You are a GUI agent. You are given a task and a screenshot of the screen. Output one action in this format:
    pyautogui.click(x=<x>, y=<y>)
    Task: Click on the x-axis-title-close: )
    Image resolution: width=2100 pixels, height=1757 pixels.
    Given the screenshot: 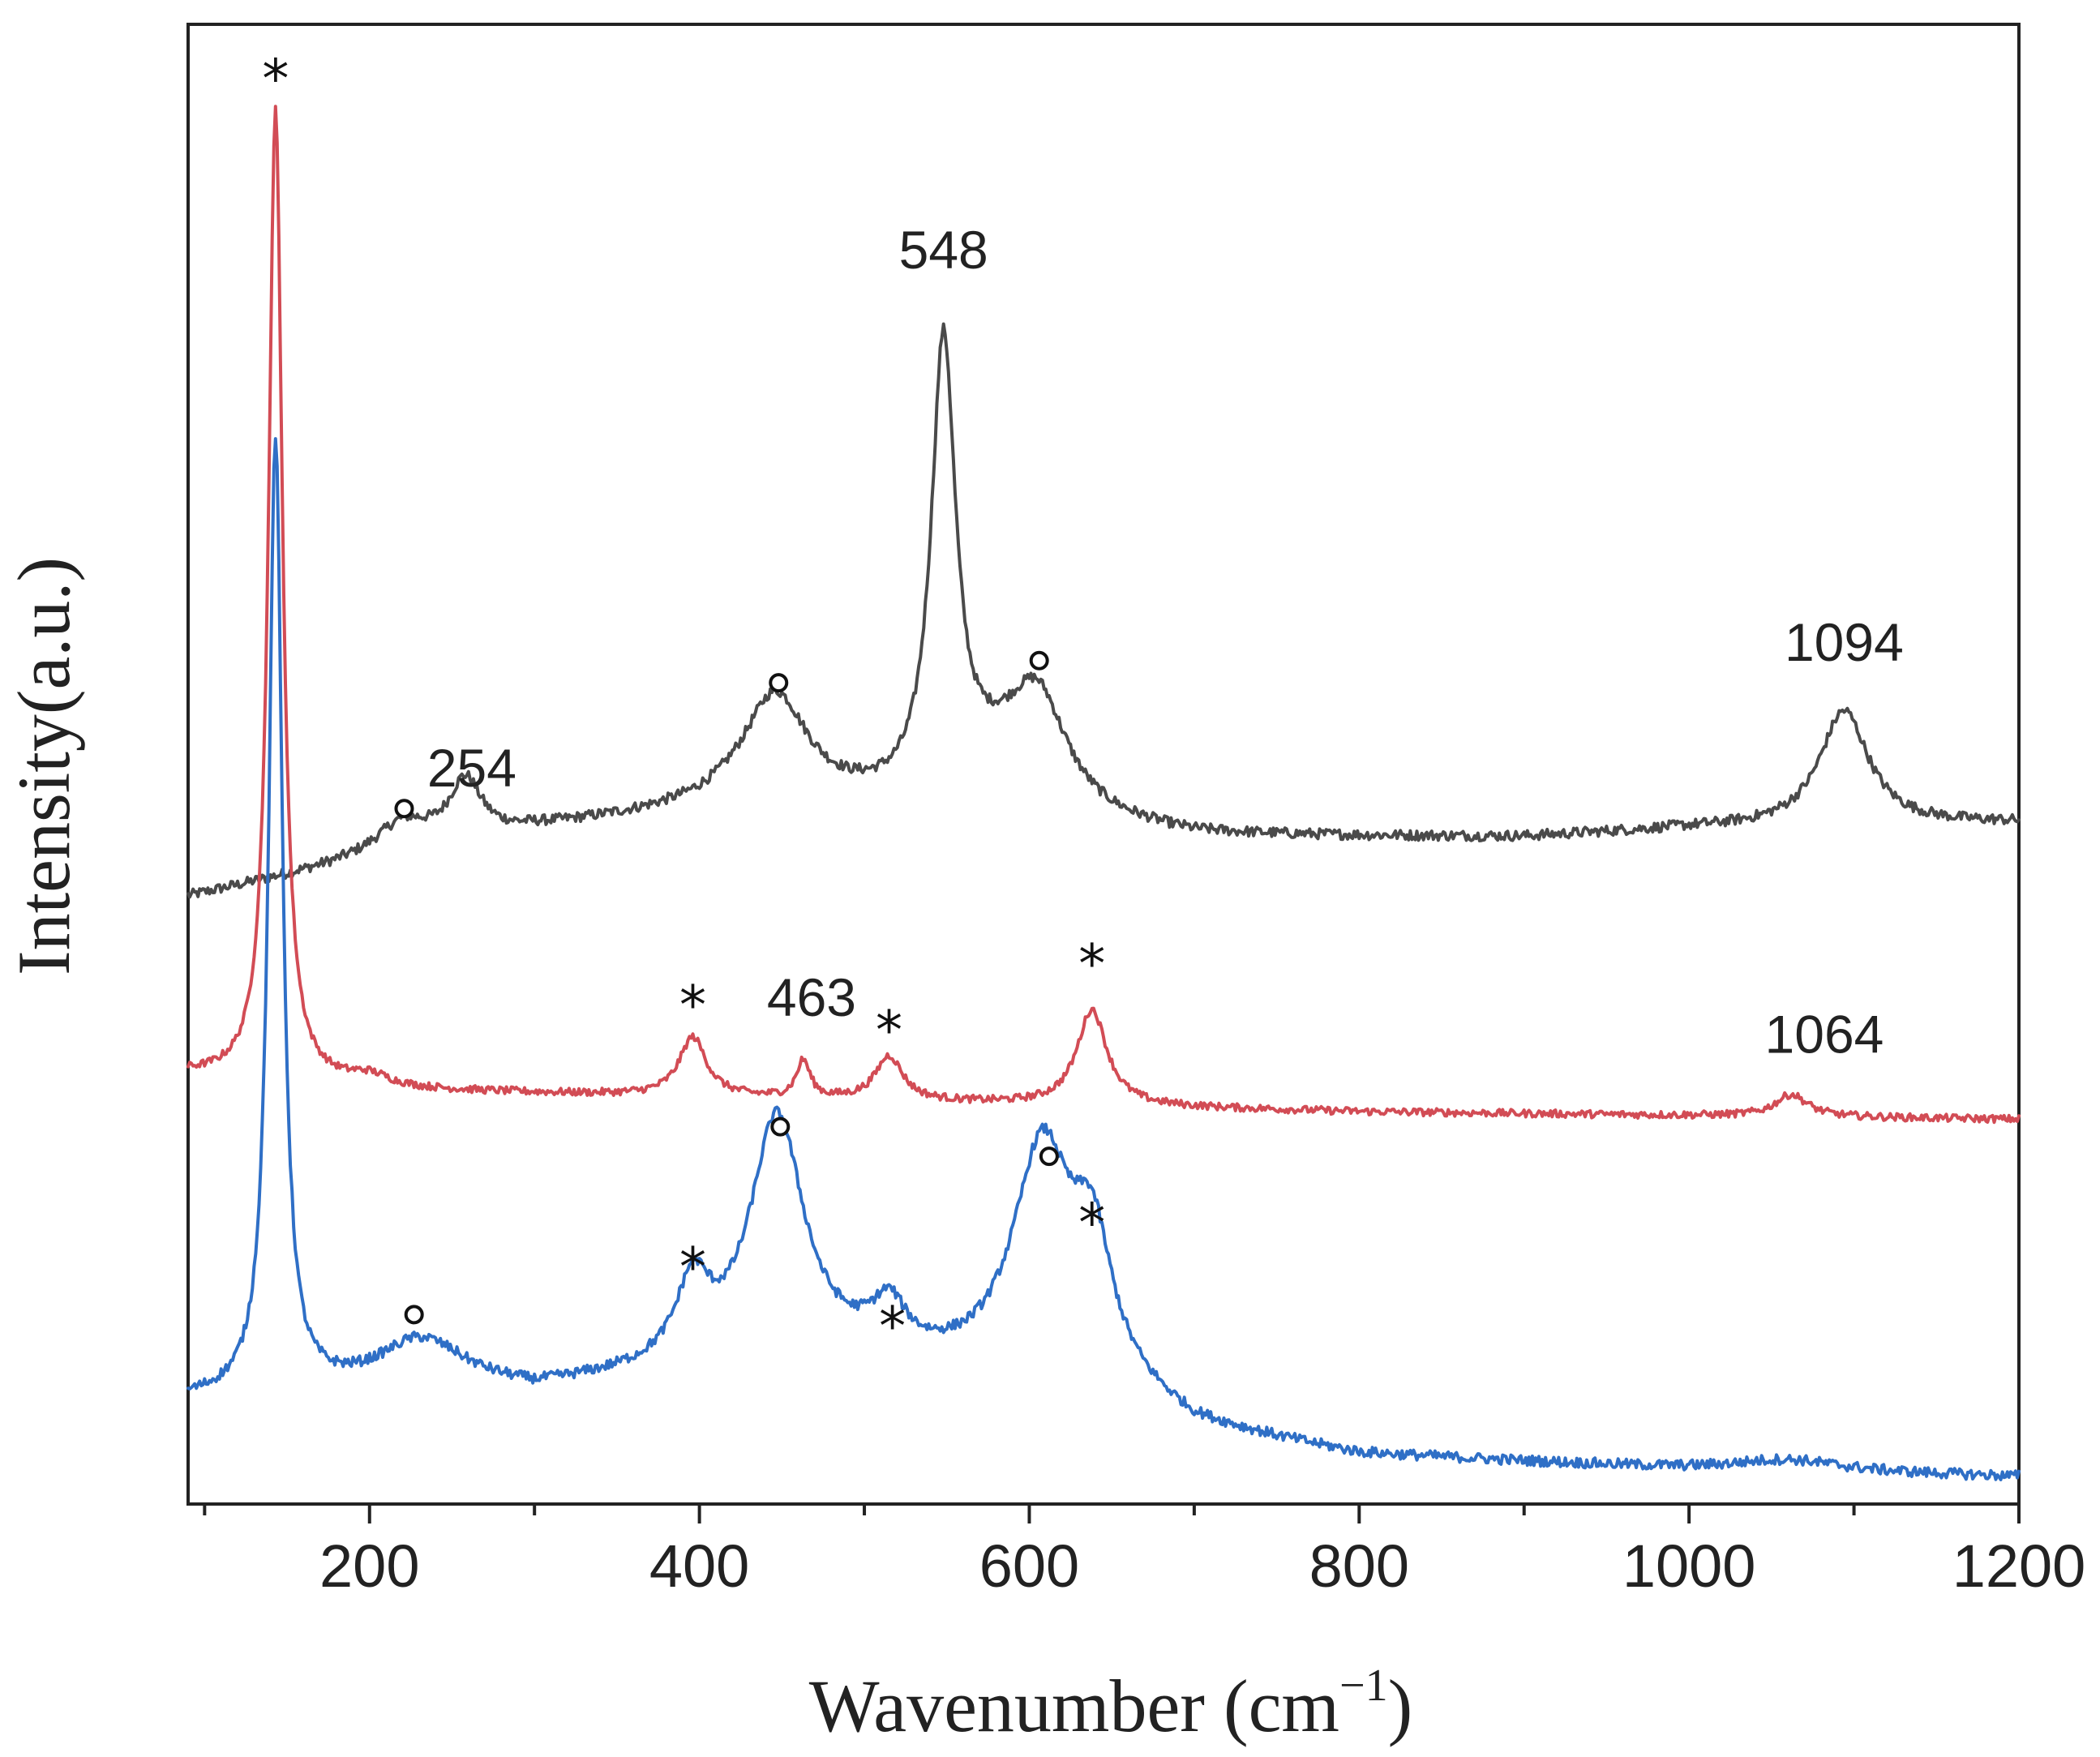 What is the action you would take?
    pyautogui.click(x=1400, y=1706)
    